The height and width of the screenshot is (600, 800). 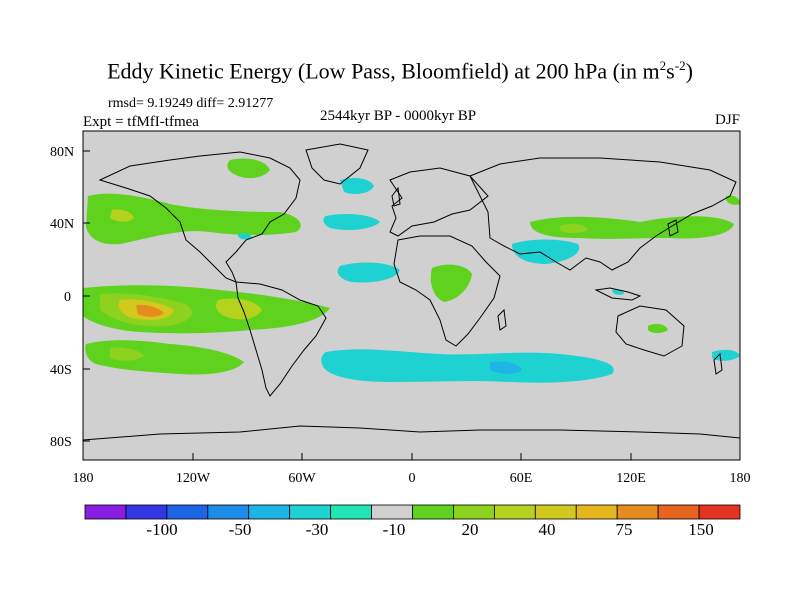 What do you see at coordinates (61, 370) in the screenshot?
I see `lat-tick-label: 40S` at bounding box center [61, 370].